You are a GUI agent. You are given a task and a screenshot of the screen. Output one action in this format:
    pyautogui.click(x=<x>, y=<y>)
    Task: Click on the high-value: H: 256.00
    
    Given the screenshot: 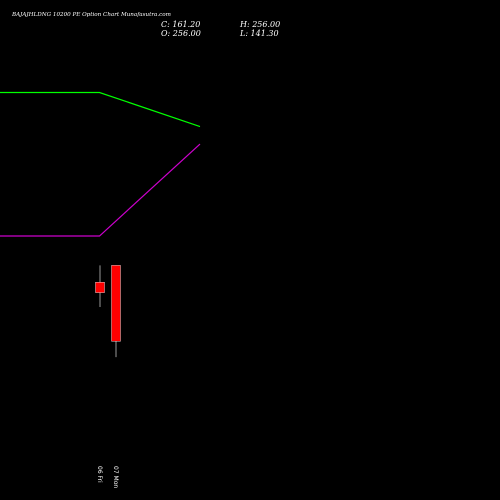 What is the action you would take?
    pyautogui.click(x=259, y=24)
    